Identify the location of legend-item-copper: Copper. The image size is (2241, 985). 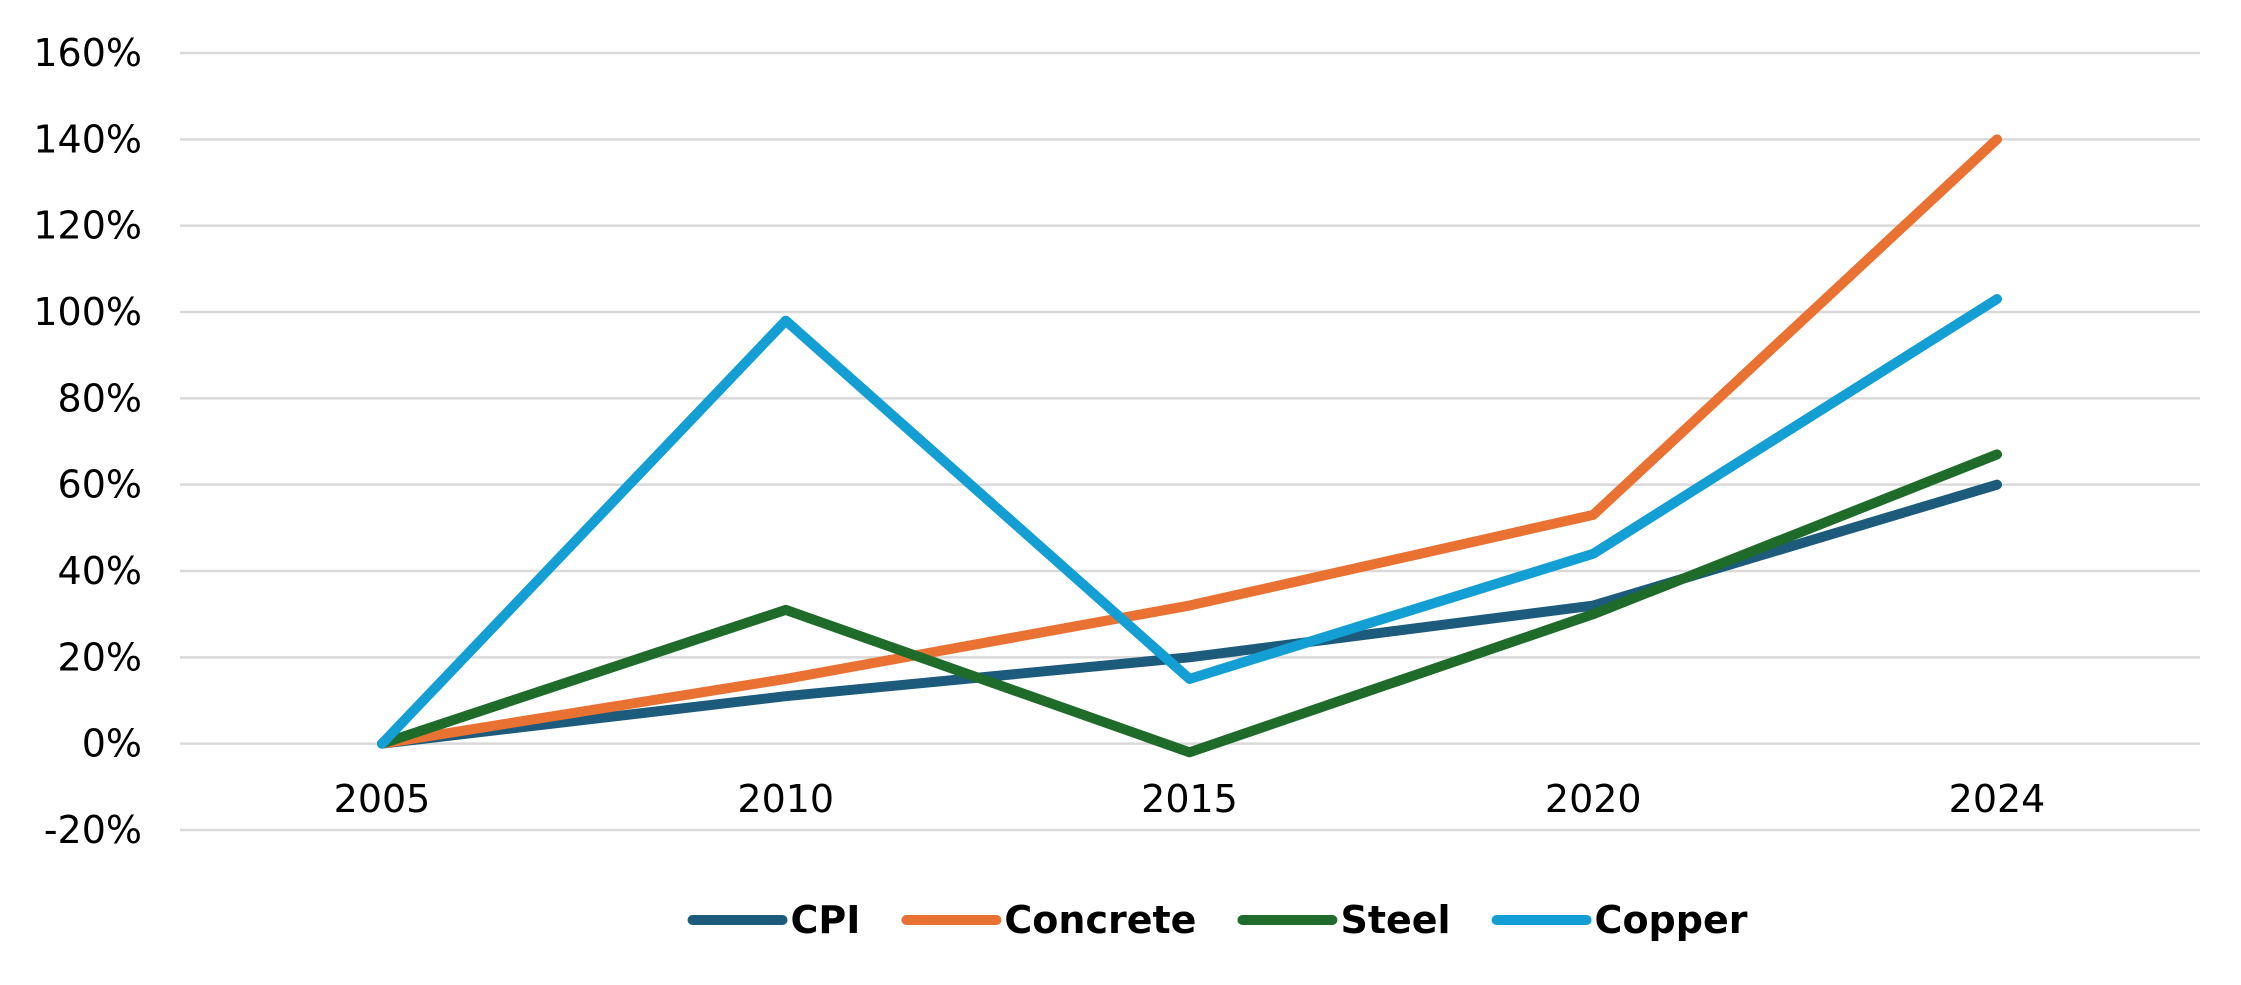
(1619, 920).